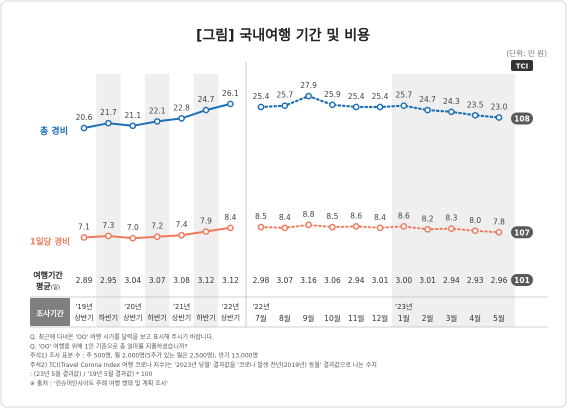 The height and width of the screenshot is (408, 567). I want to click on left-total-cost-value-label: 26.1, so click(230, 93).